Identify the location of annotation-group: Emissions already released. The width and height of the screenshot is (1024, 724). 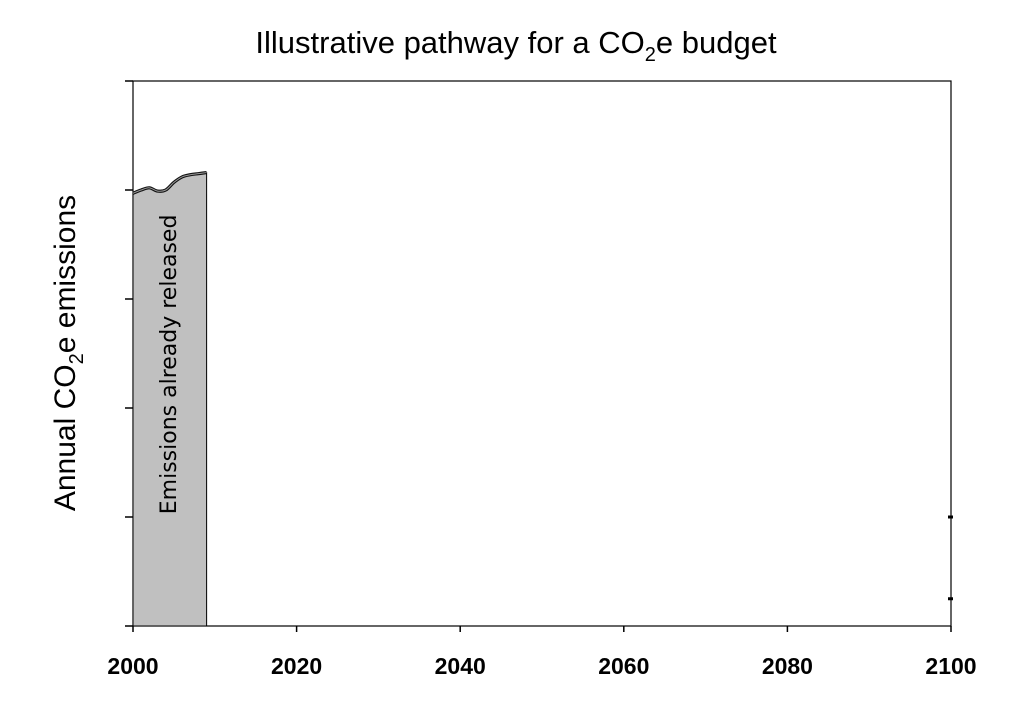
(169, 365).